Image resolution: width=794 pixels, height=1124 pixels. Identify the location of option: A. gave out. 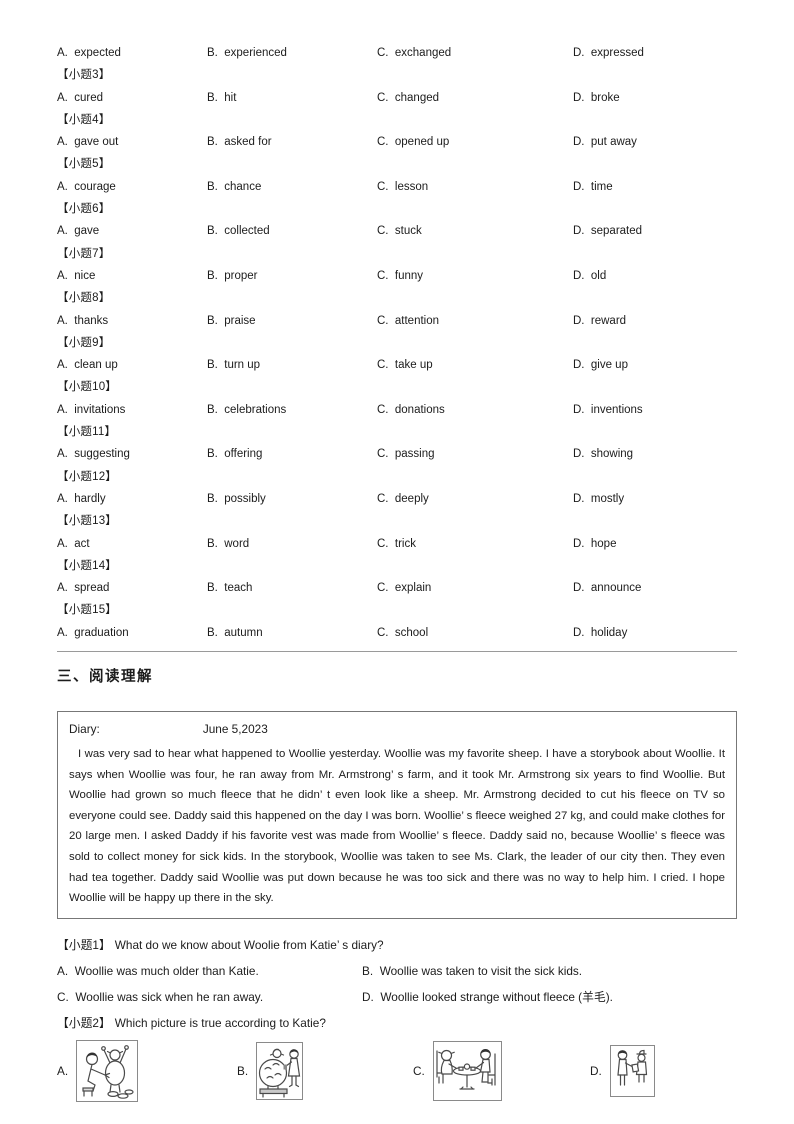
(88, 142).